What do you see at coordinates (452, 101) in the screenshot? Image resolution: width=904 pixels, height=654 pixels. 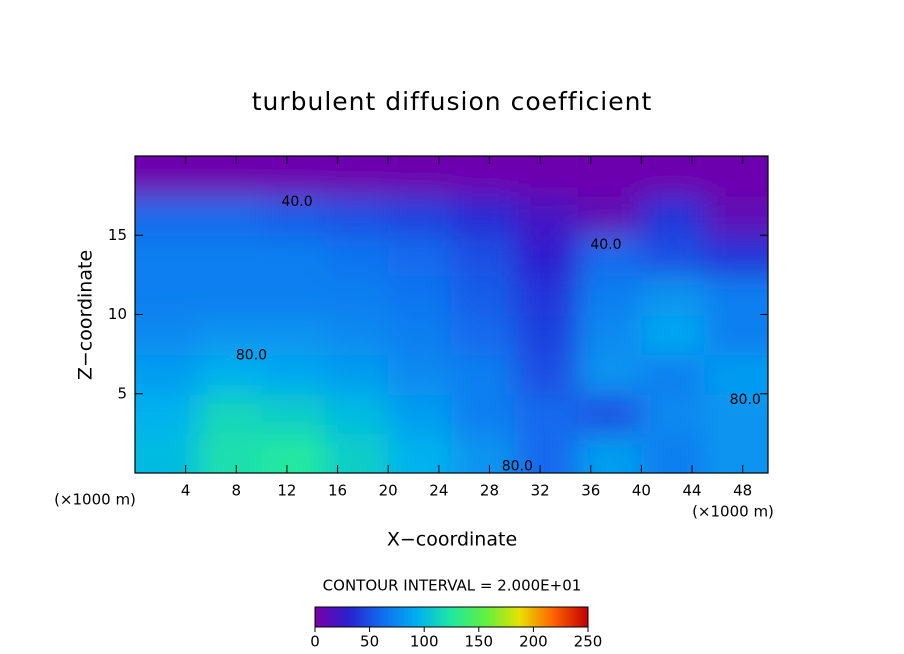 I see `chart-title: turbulent diffusion coefficient` at bounding box center [452, 101].